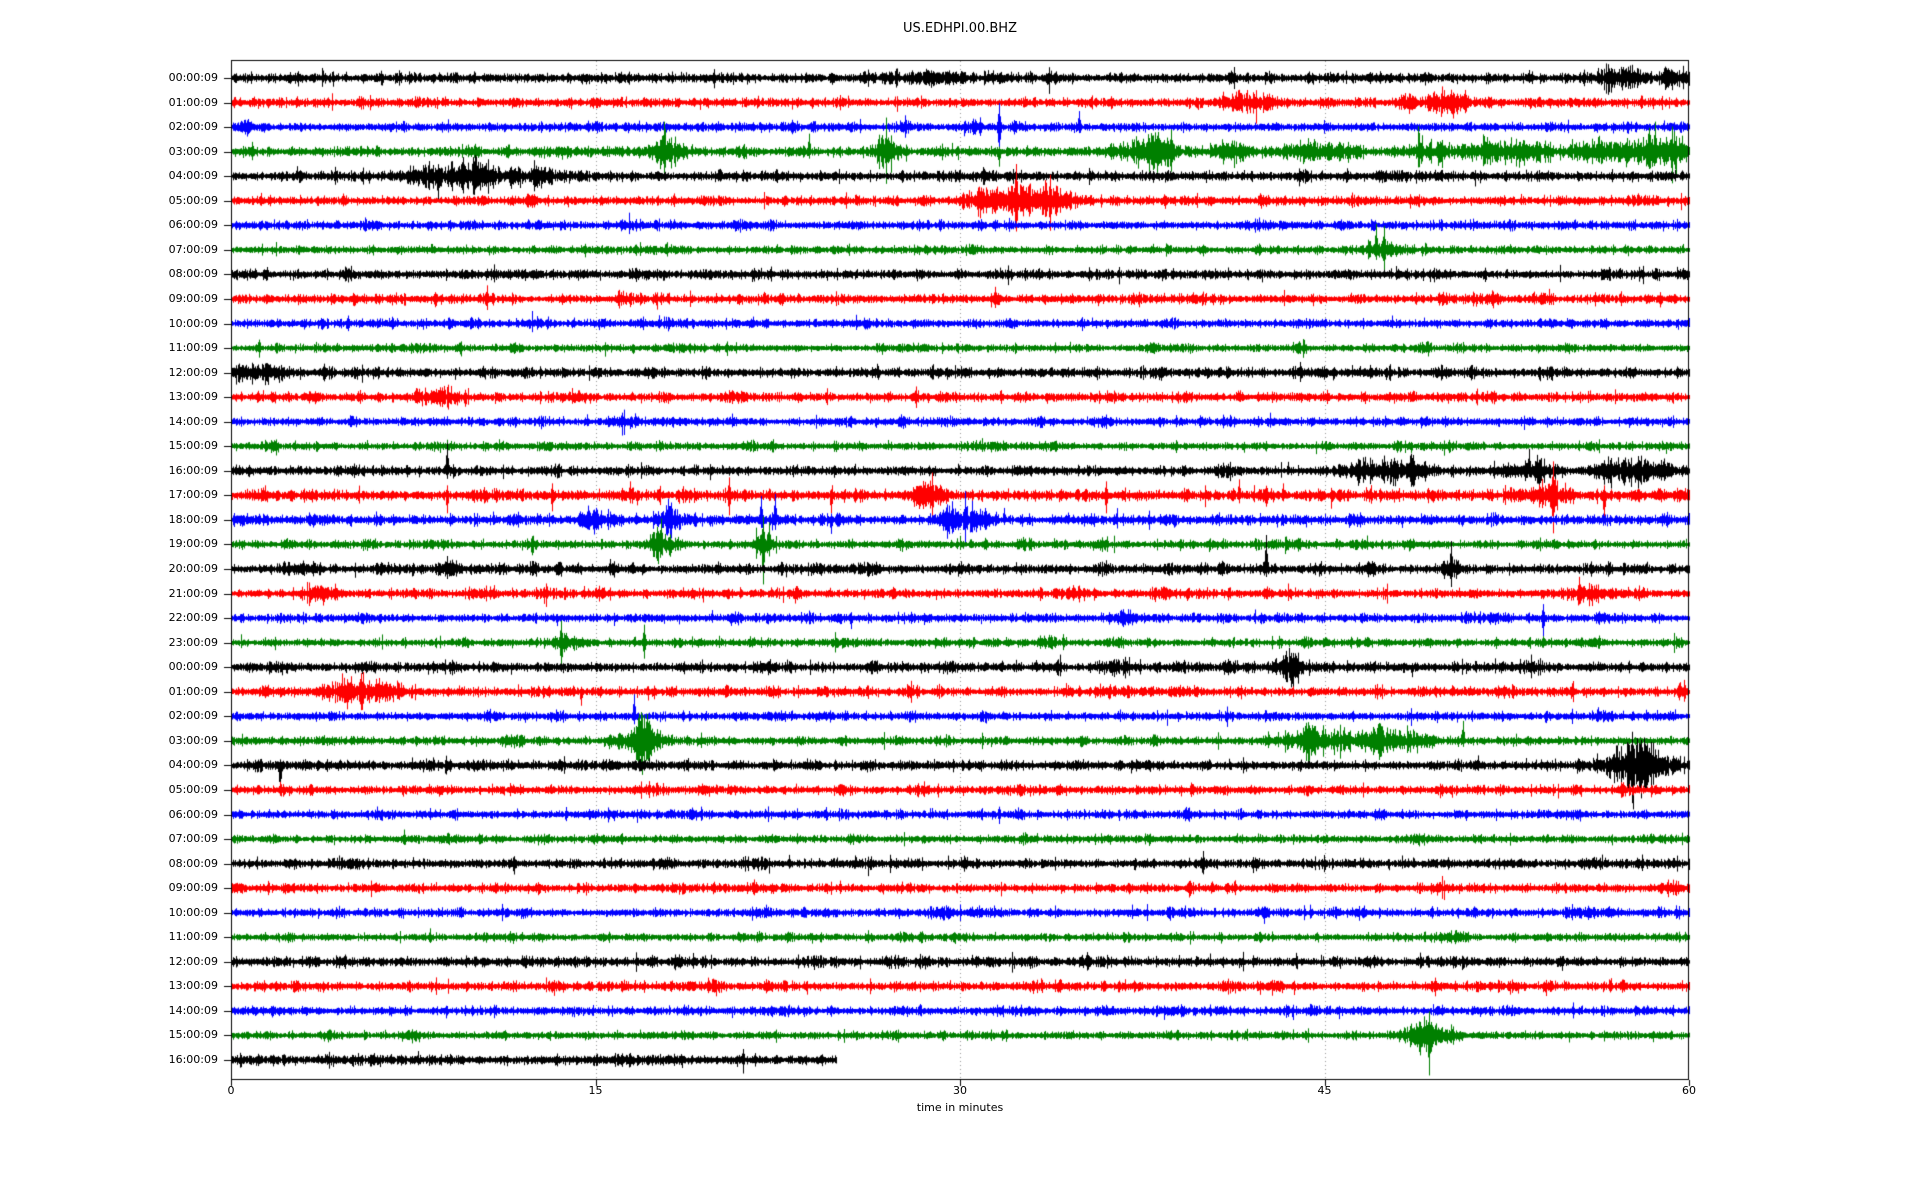  What do you see at coordinates (595, 1090) in the screenshot?
I see `x-tick-label: 15` at bounding box center [595, 1090].